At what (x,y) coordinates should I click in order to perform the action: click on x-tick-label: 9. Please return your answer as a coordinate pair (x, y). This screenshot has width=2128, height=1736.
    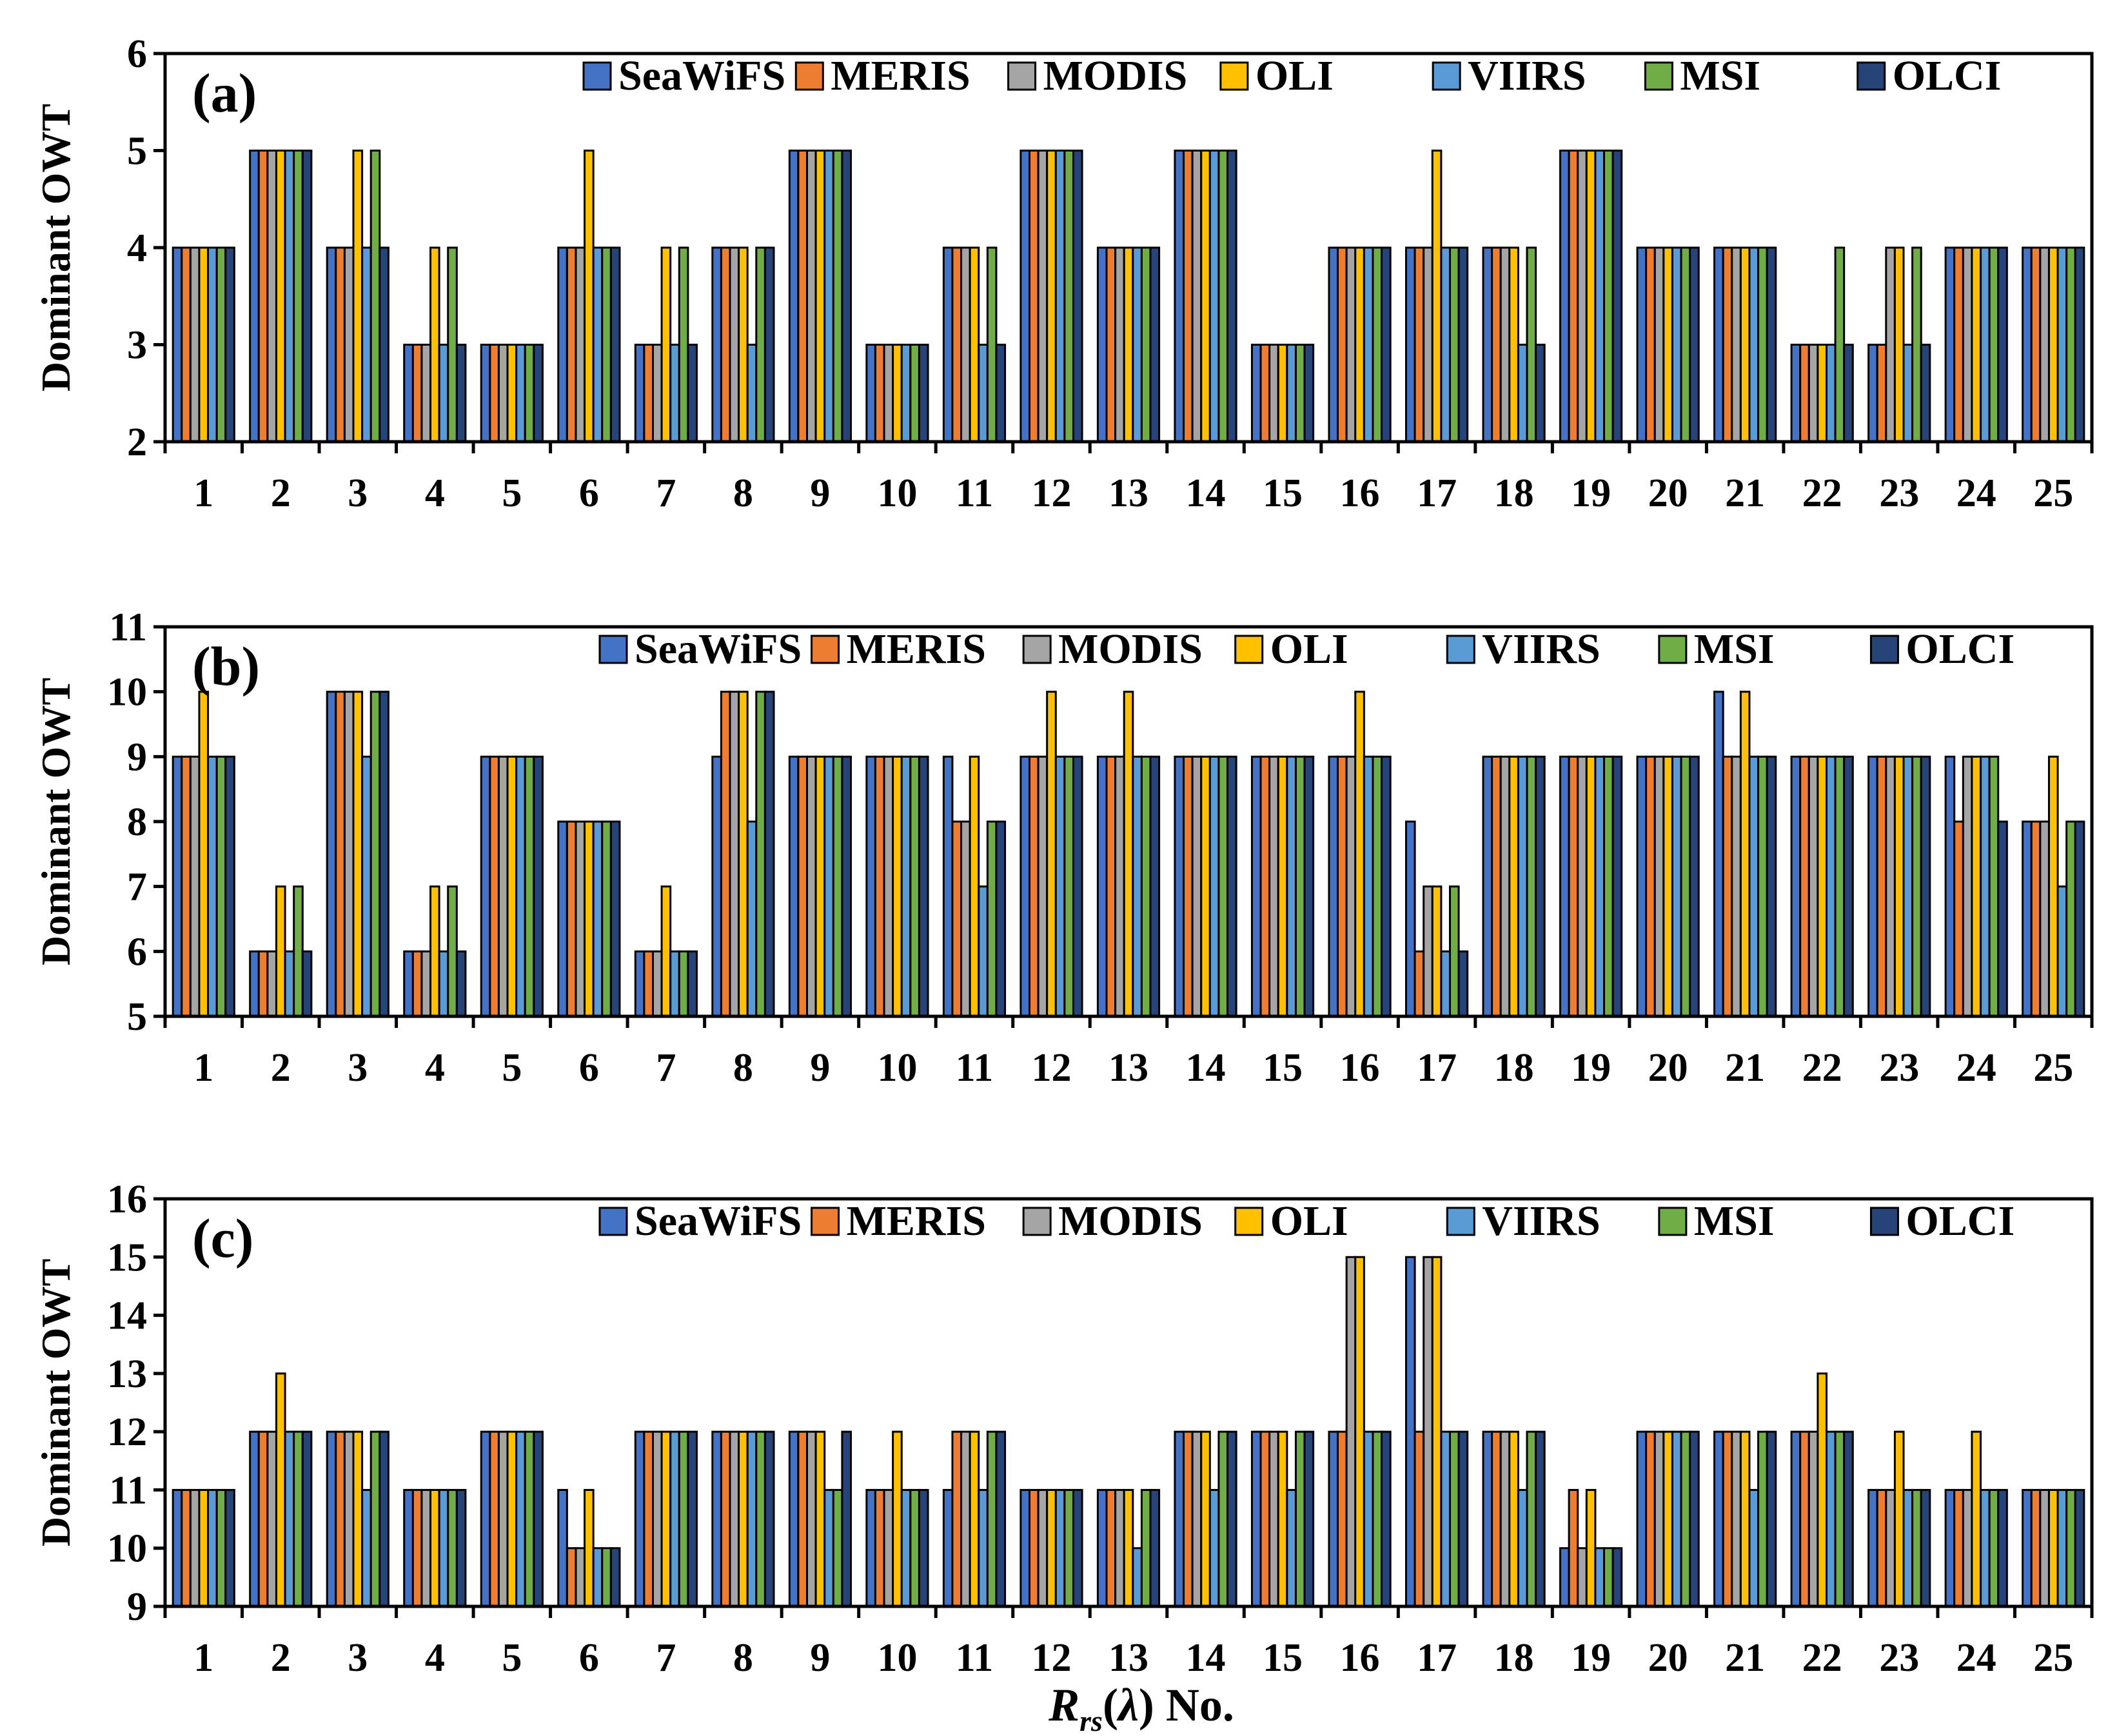
    Looking at the image, I should click on (820, 493).